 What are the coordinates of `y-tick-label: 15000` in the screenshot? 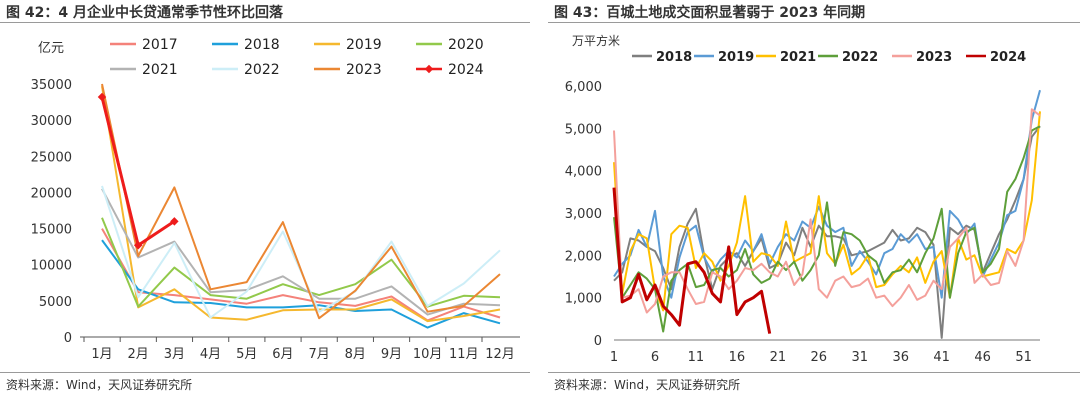 It's located at (51, 230).